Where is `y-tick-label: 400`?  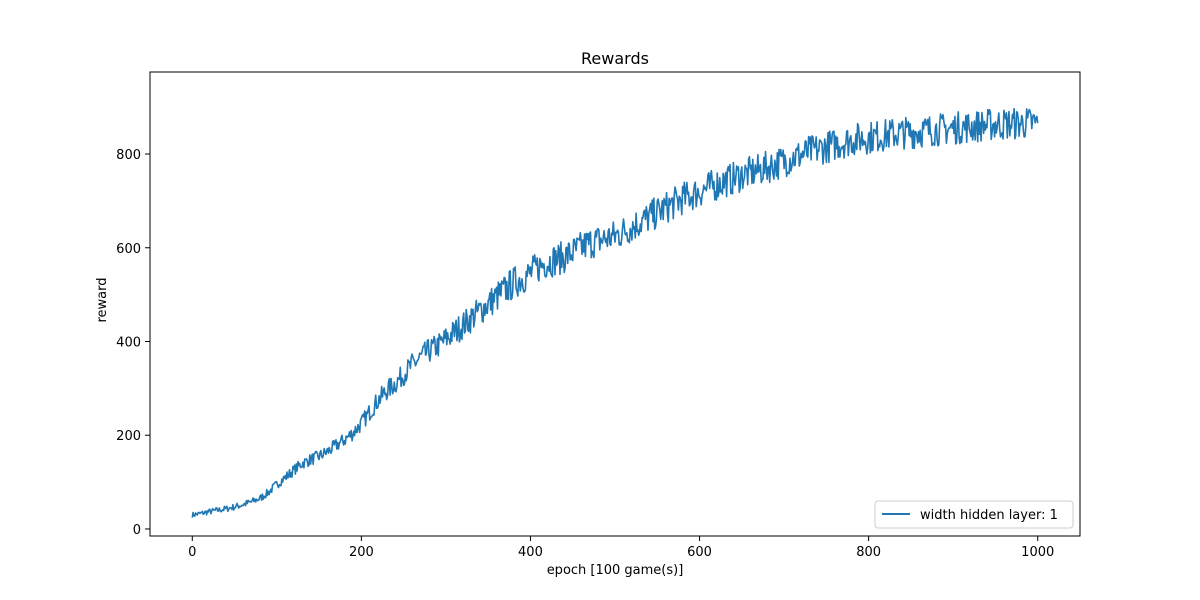 y-tick-label: 400 is located at coordinates (128, 342).